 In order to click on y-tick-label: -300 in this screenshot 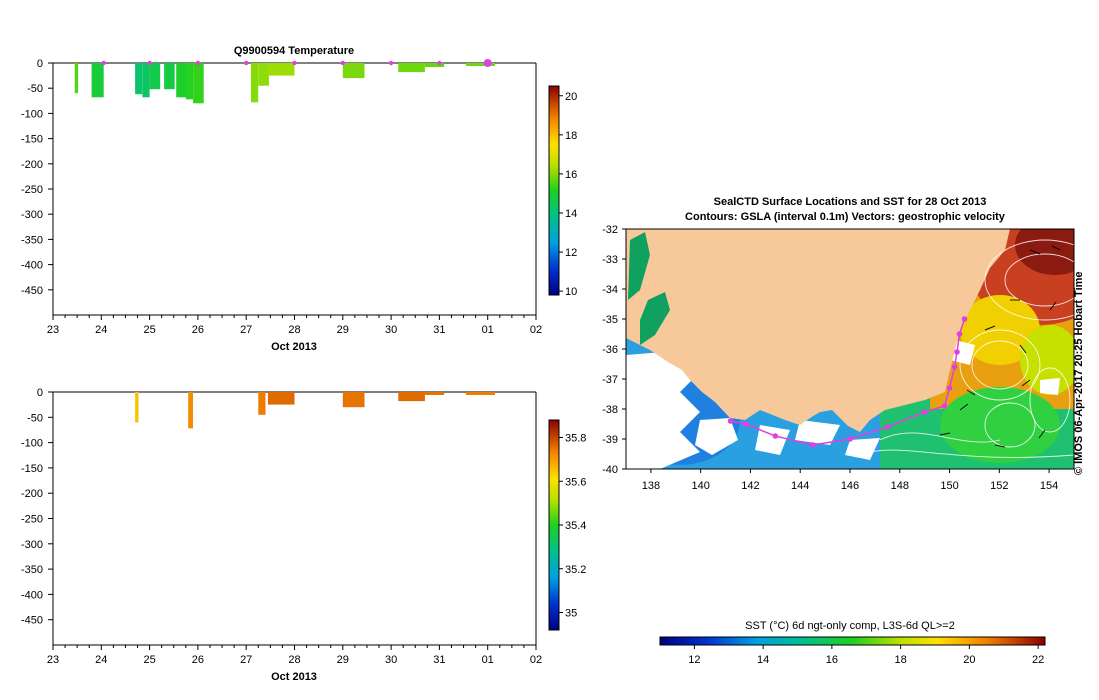, I will do `click(32, 215)`.